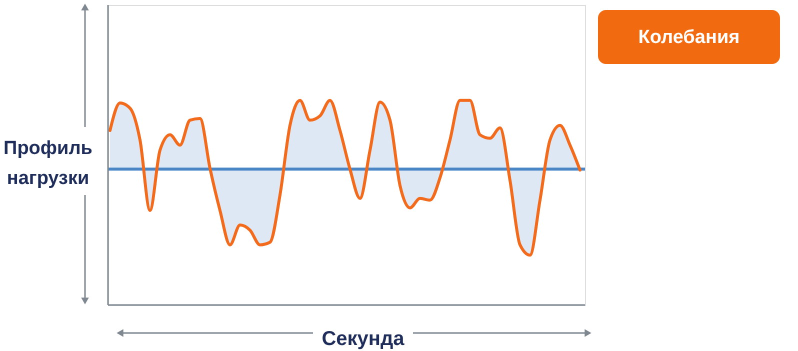 This screenshot has width=798, height=351. What do you see at coordinates (48, 163) in the screenshot?
I see `y-axis-title: Профиль нагрузки` at bounding box center [48, 163].